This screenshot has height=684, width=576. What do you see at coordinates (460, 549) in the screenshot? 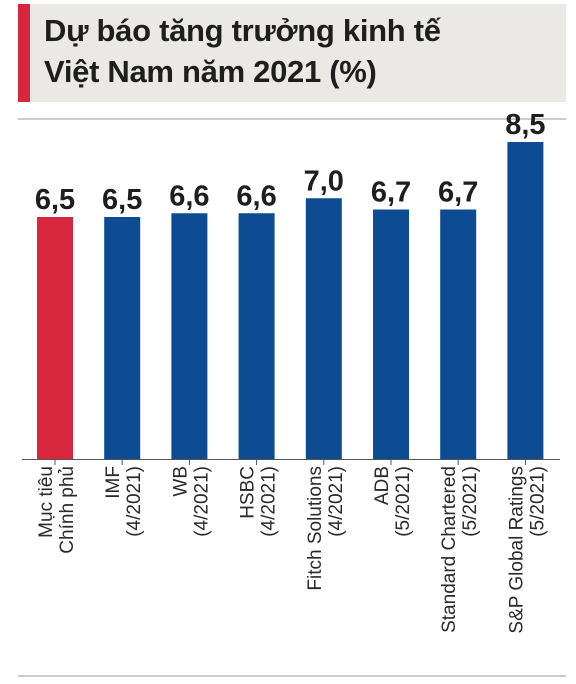
I see `x-tick-label-6: Standard Chartered(5/2021)` at bounding box center [460, 549].